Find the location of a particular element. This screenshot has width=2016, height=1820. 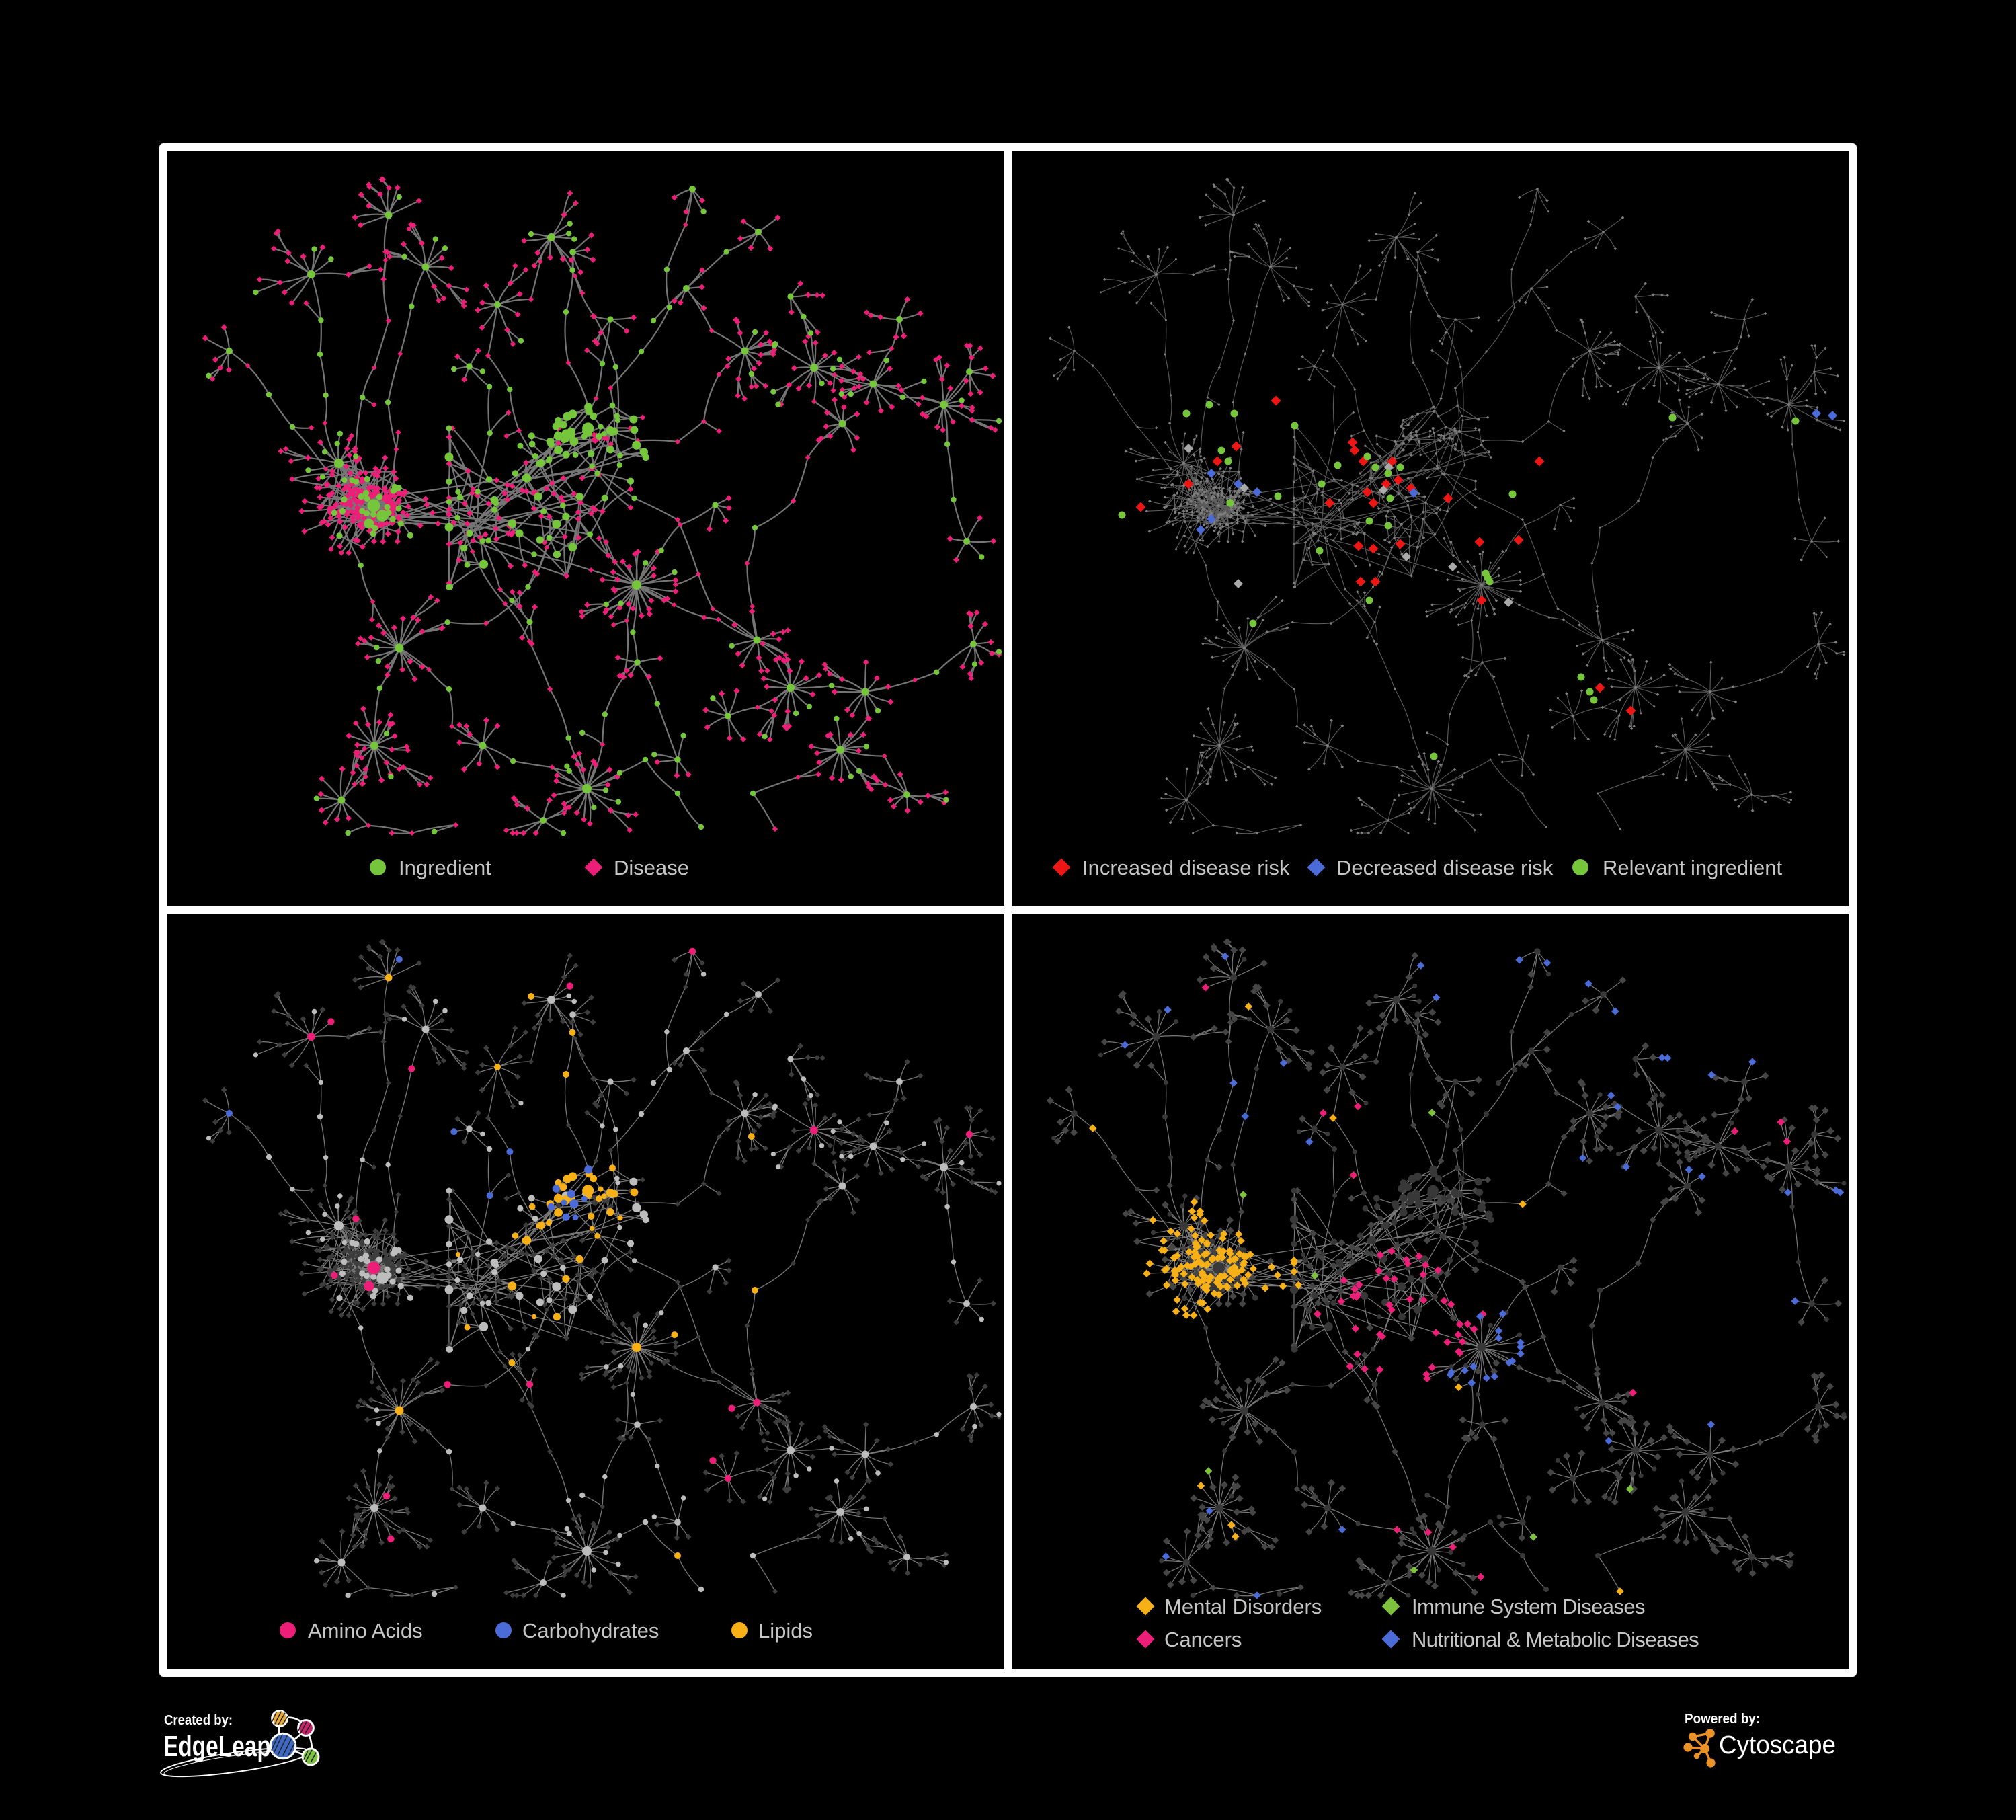

svg-text: Ingredient is located at coordinates (445, 867).